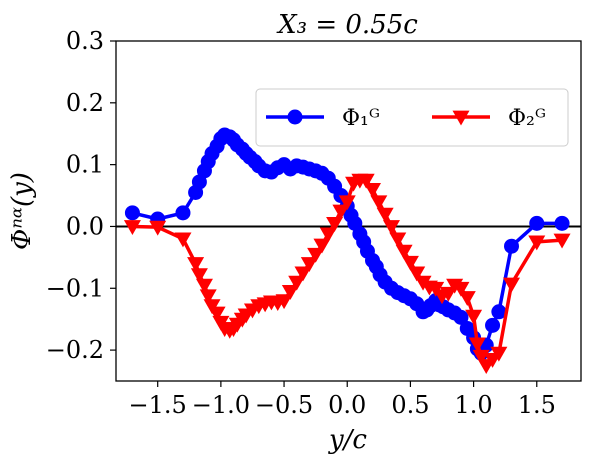  Describe the element at coordinates (361, 118) in the screenshot. I see `legend-label: Φ₁ᴳ` at that location.